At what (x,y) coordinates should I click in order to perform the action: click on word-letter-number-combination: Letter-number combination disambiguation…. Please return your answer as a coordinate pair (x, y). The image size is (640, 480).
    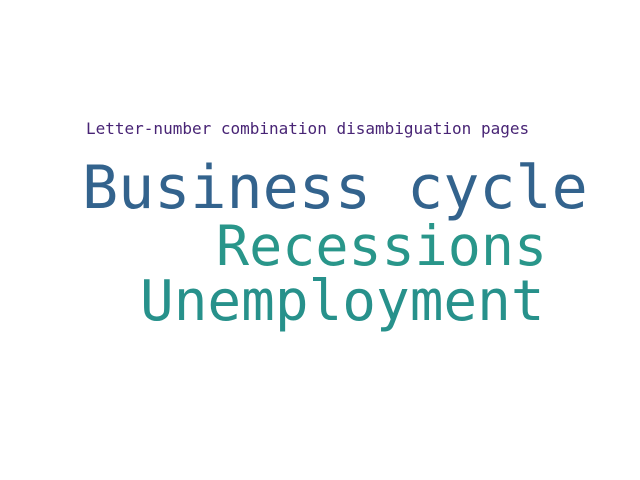
    Looking at the image, I should click on (308, 128).